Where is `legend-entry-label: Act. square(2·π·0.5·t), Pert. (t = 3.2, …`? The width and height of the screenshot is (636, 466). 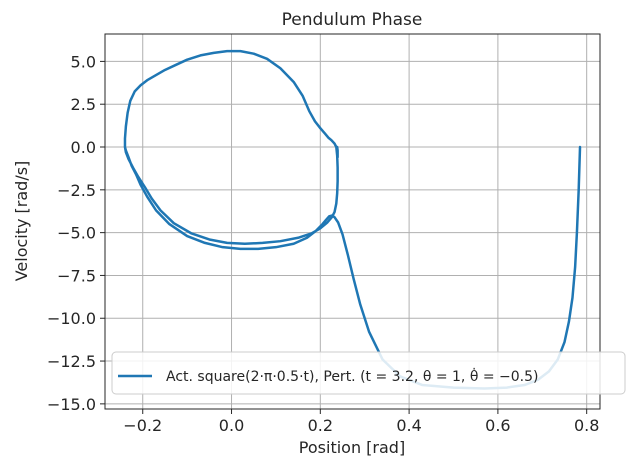 legend-entry-label: Act. square(2·π·0.5·t), Pert. (t = 3.2, … is located at coordinates (352, 376).